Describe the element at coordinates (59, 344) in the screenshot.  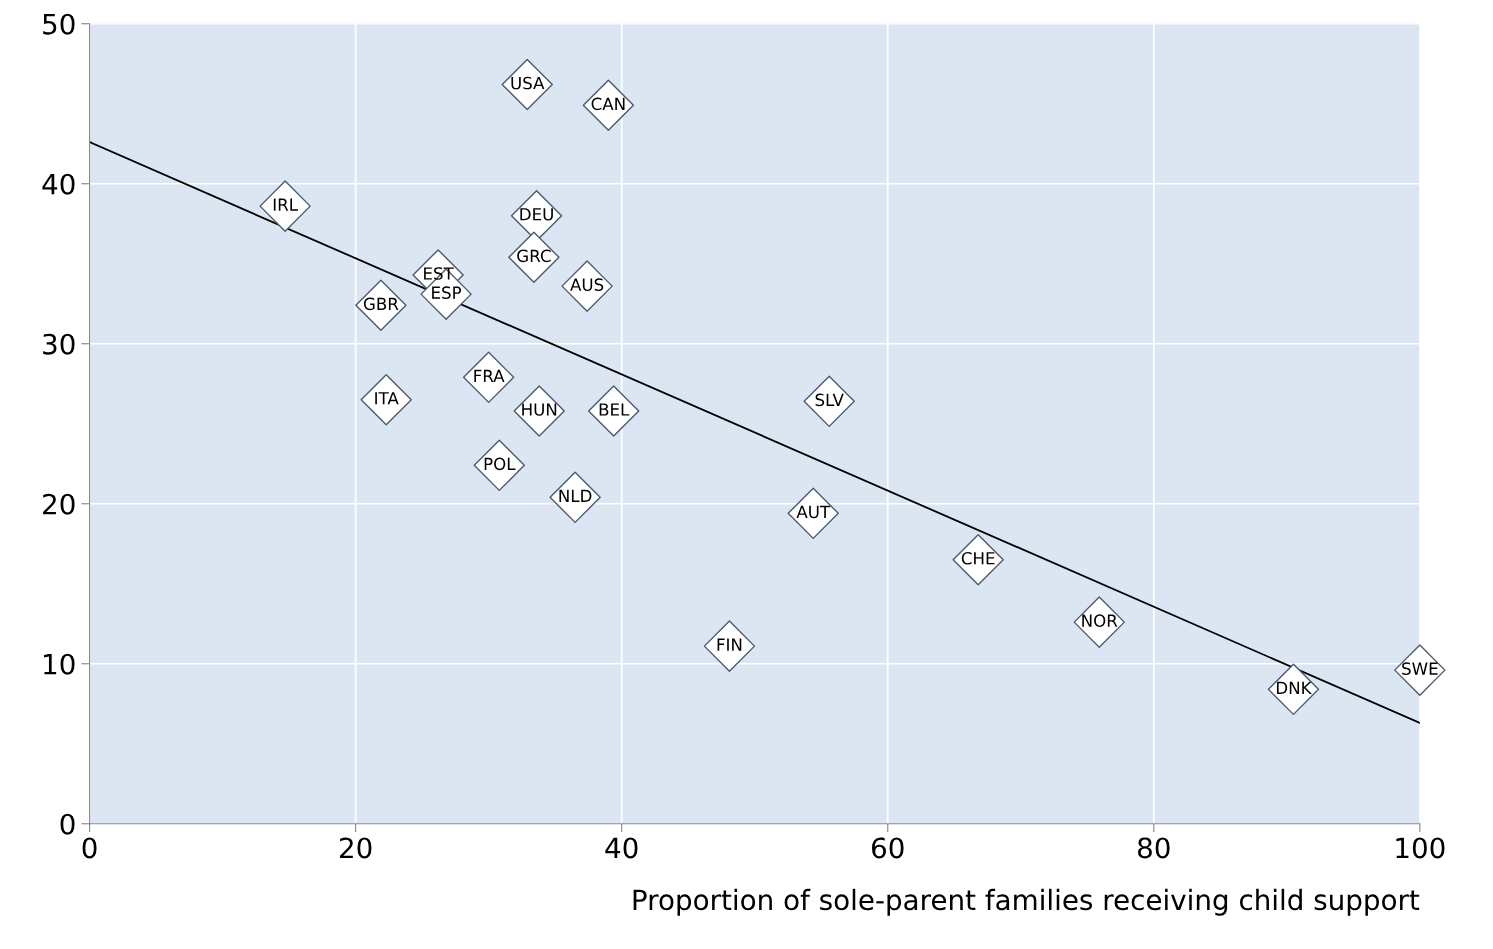
I see `y-tick-label: 30` at that location.